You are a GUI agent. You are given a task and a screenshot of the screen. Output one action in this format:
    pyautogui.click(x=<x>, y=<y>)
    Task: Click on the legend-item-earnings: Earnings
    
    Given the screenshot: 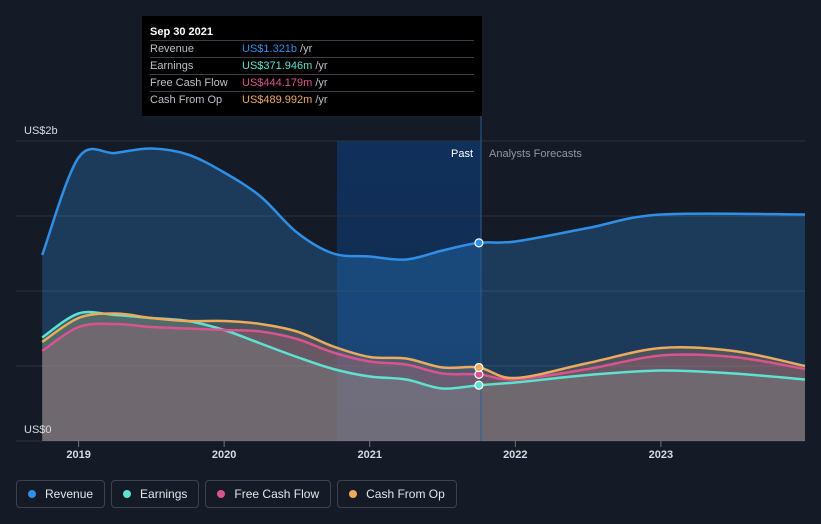 What is the action you would take?
    pyautogui.click(x=155, y=494)
    